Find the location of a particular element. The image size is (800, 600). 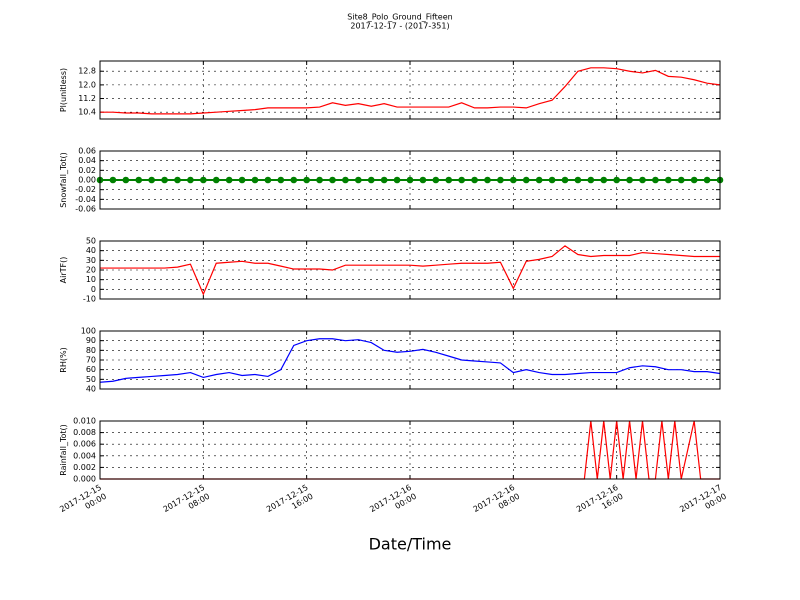

y-tick-label: 60 is located at coordinates (91, 369).